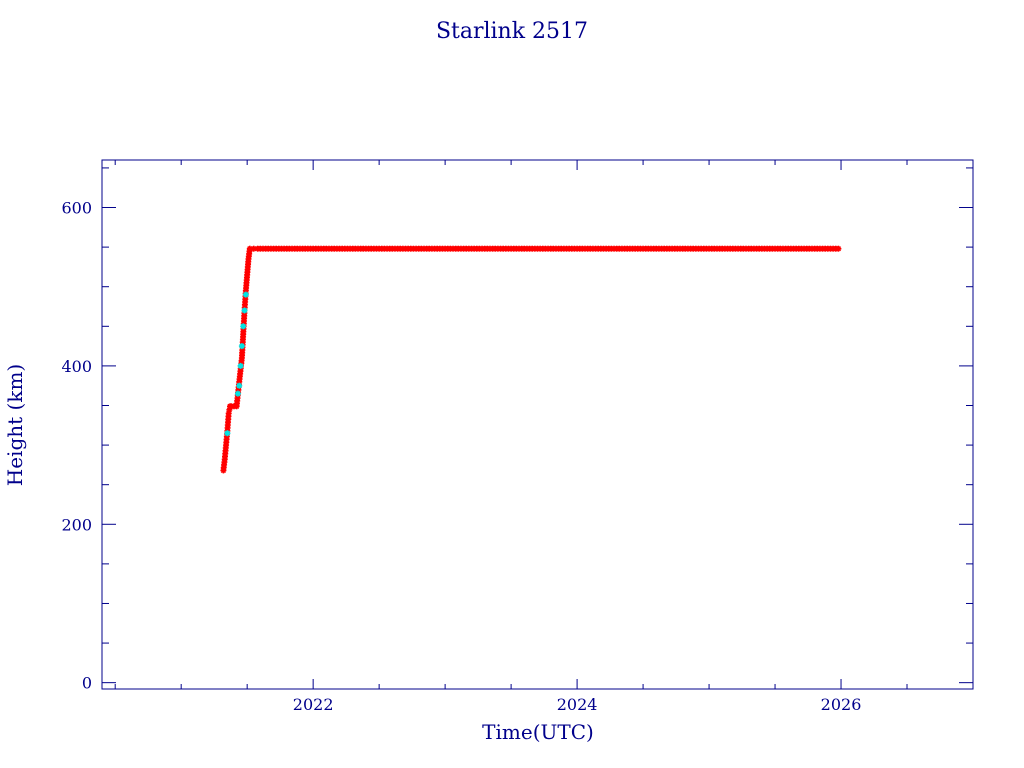 This screenshot has height=768, width=1024. I want to click on y-tick-label: 200, so click(76, 524).